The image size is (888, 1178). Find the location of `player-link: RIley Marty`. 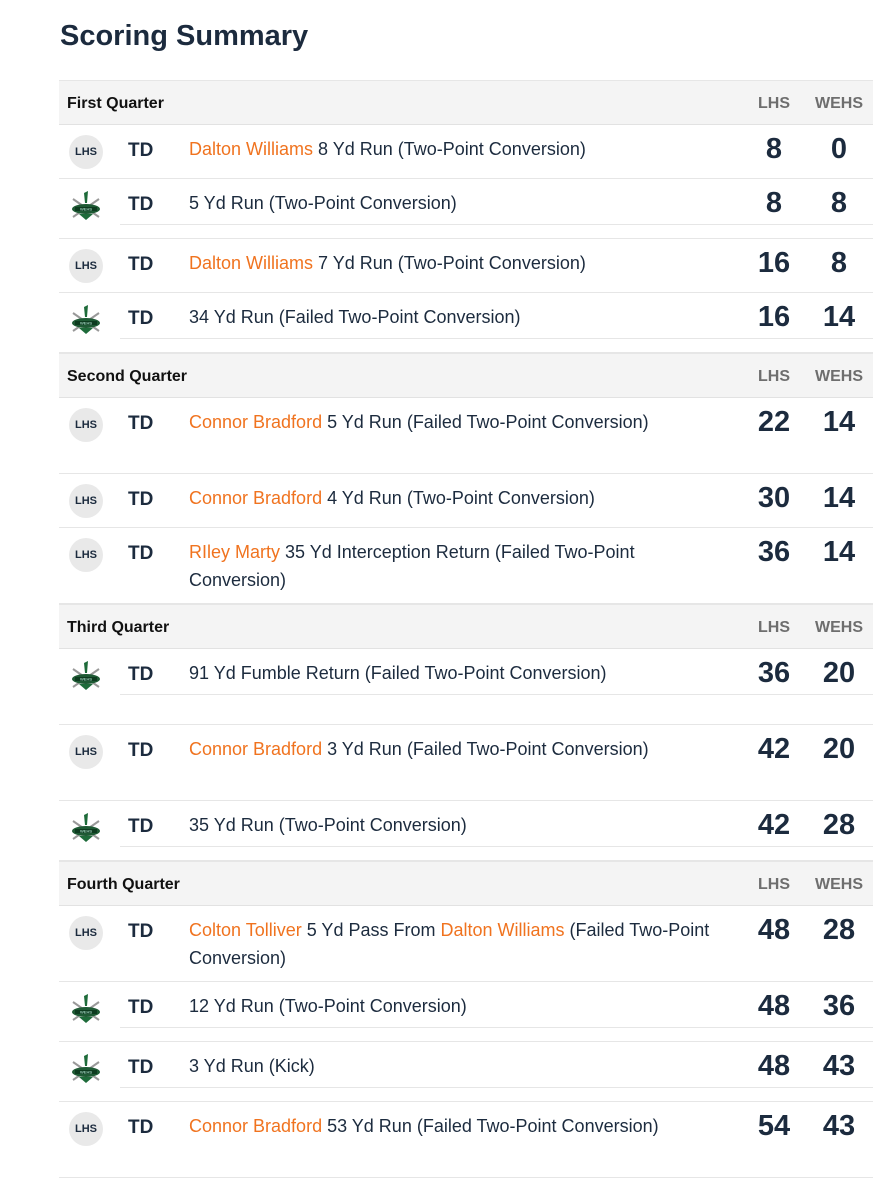

player-link: RIley Marty is located at coordinates (235, 552).